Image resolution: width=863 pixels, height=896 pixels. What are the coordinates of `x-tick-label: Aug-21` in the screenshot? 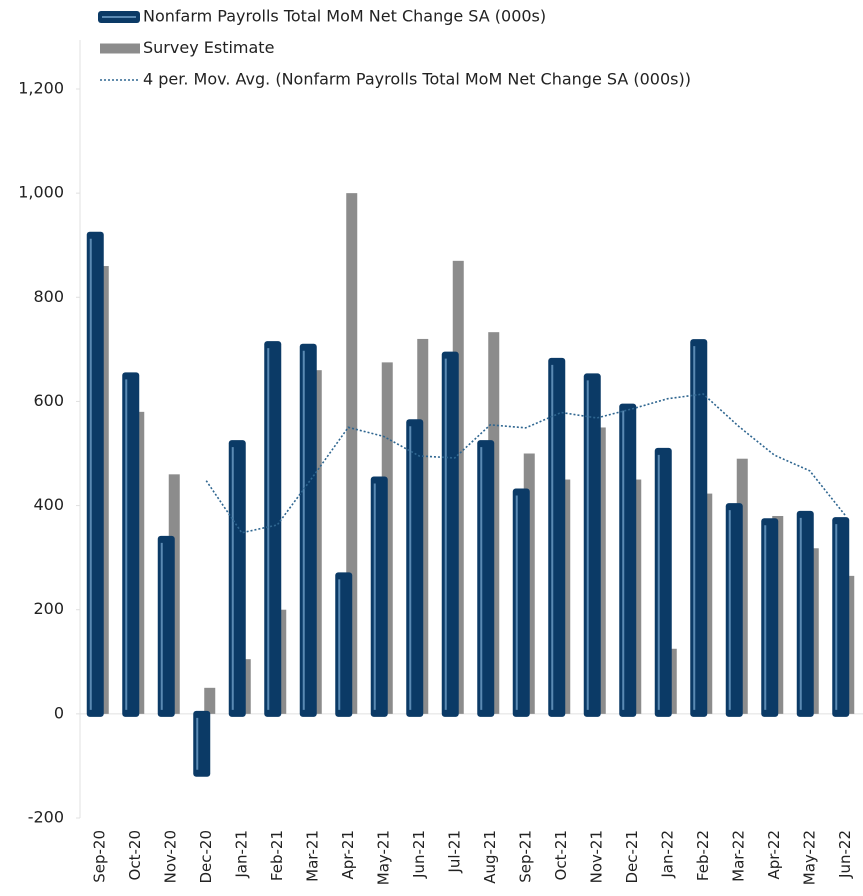 It's located at (490, 857).